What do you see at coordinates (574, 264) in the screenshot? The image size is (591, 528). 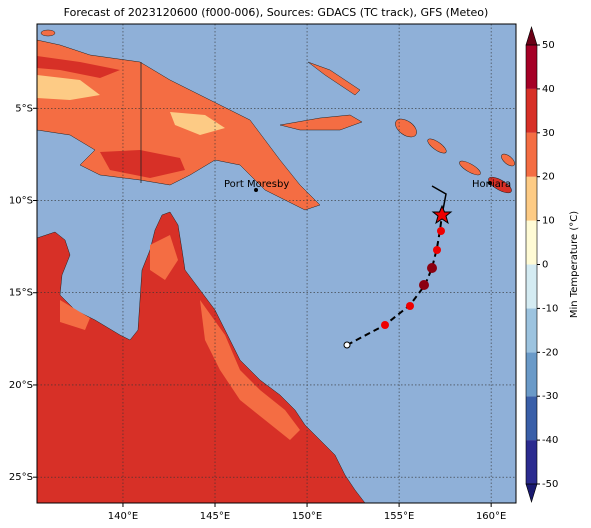 I see `colorbar-label: Min Temperature (°C)` at bounding box center [574, 264].